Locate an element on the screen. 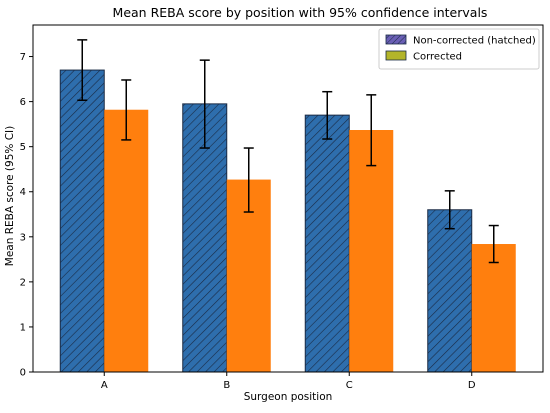 This screenshot has height=413, width=550. legend-swatch-corrected is located at coordinates (396, 55).